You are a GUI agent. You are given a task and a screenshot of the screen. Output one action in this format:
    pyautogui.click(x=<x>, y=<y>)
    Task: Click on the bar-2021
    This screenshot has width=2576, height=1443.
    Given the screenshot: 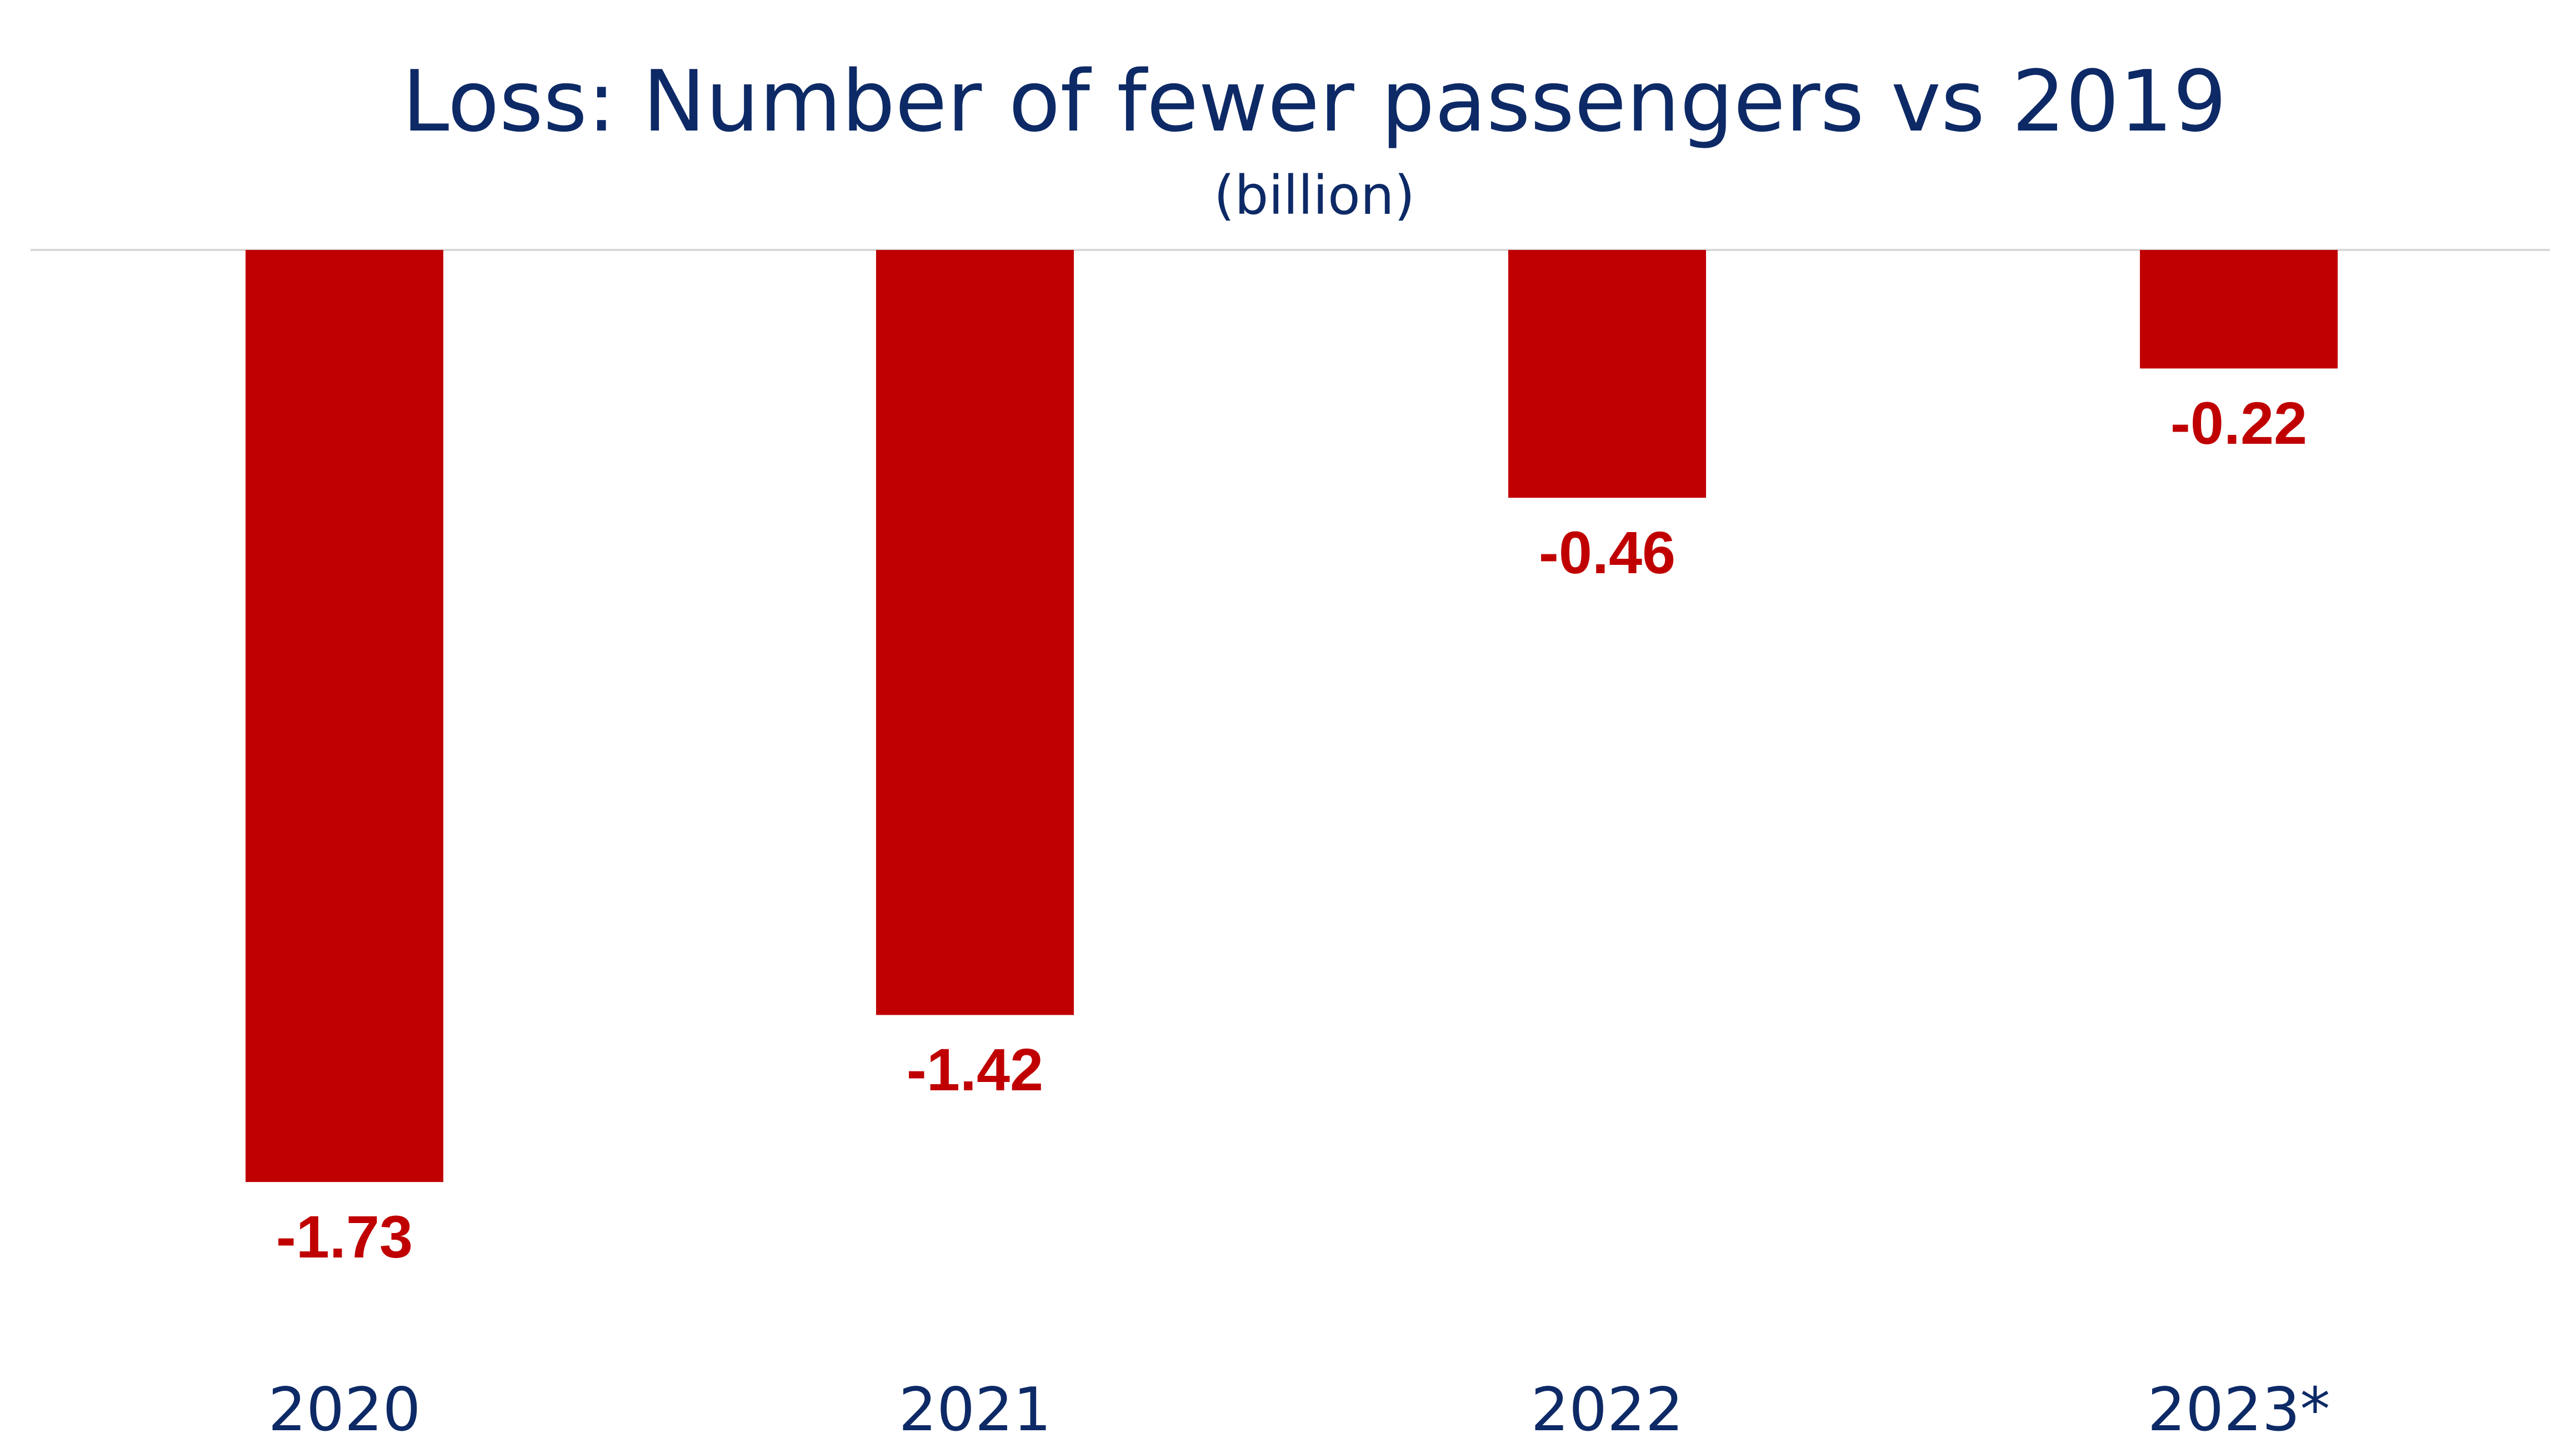 What is the action you would take?
    pyautogui.click(x=975, y=632)
    